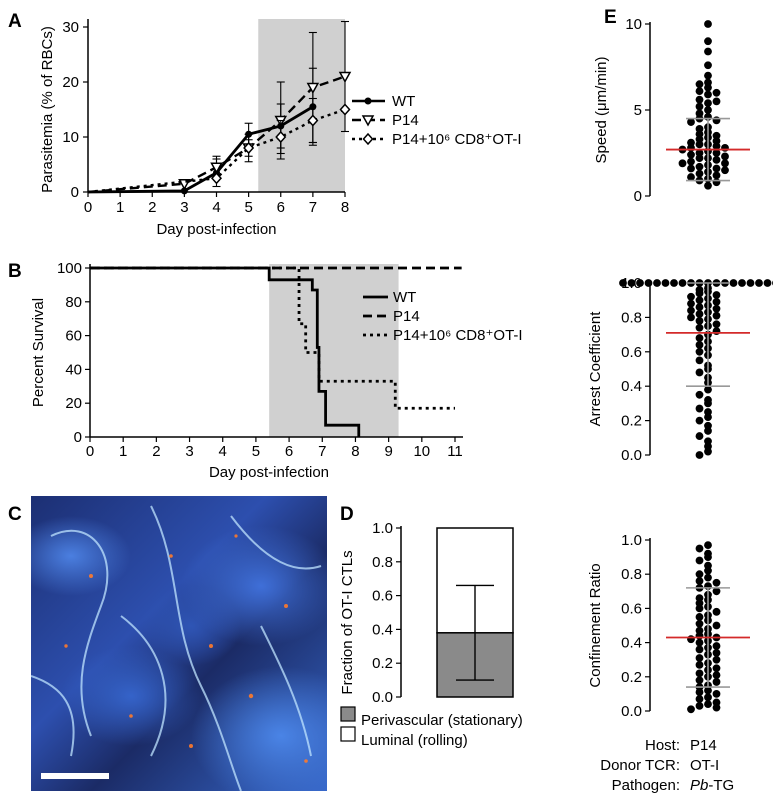 The width and height of the screenshot is (773, 800). Describe the element at coordinates (53, 716) in the screenshot. I see `vessel-line` at that location.